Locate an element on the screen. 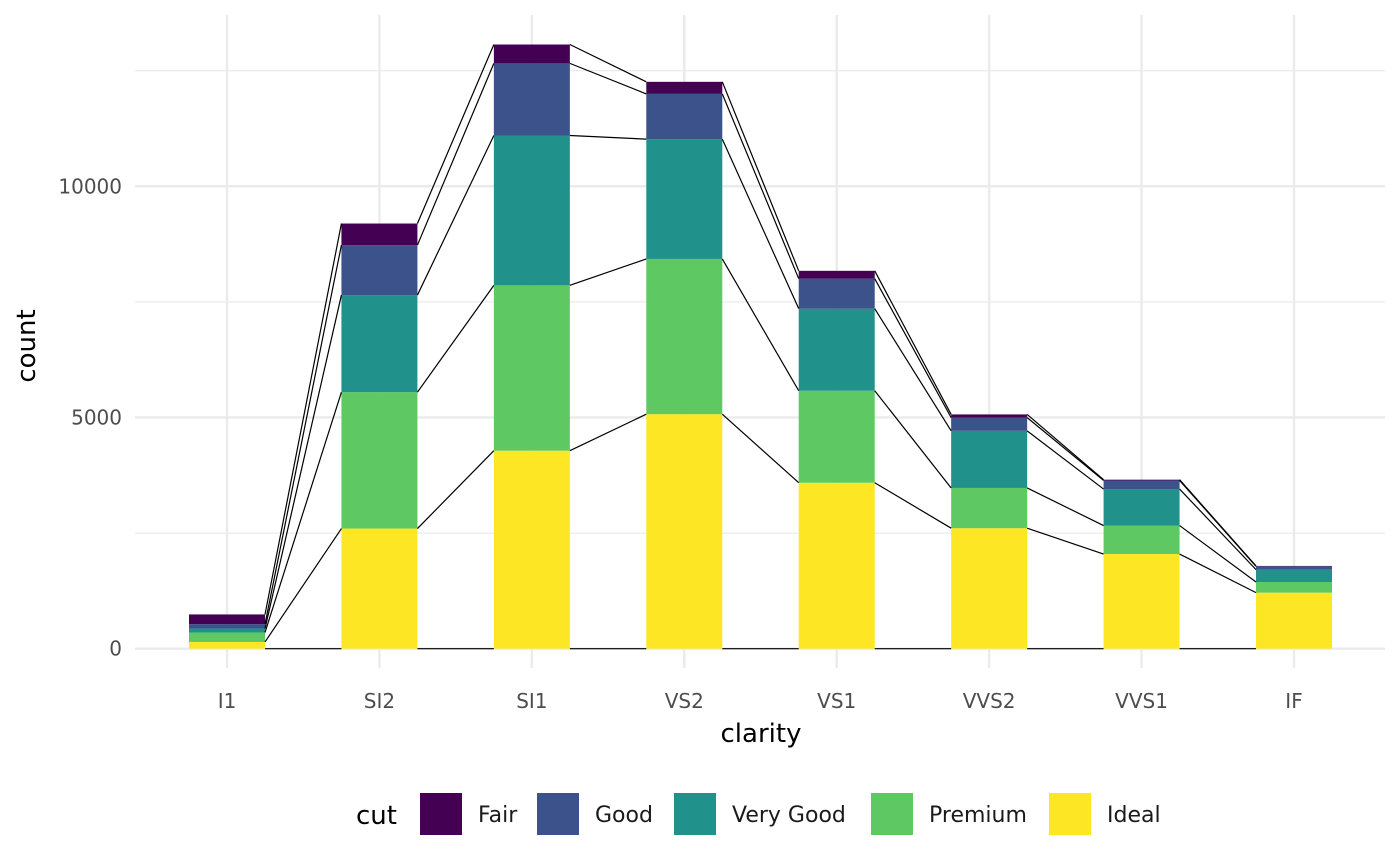 The image size is (1400, 866). legend: cut Fair Good Very Good Premium Ideal is located at coordinates (758, 814).